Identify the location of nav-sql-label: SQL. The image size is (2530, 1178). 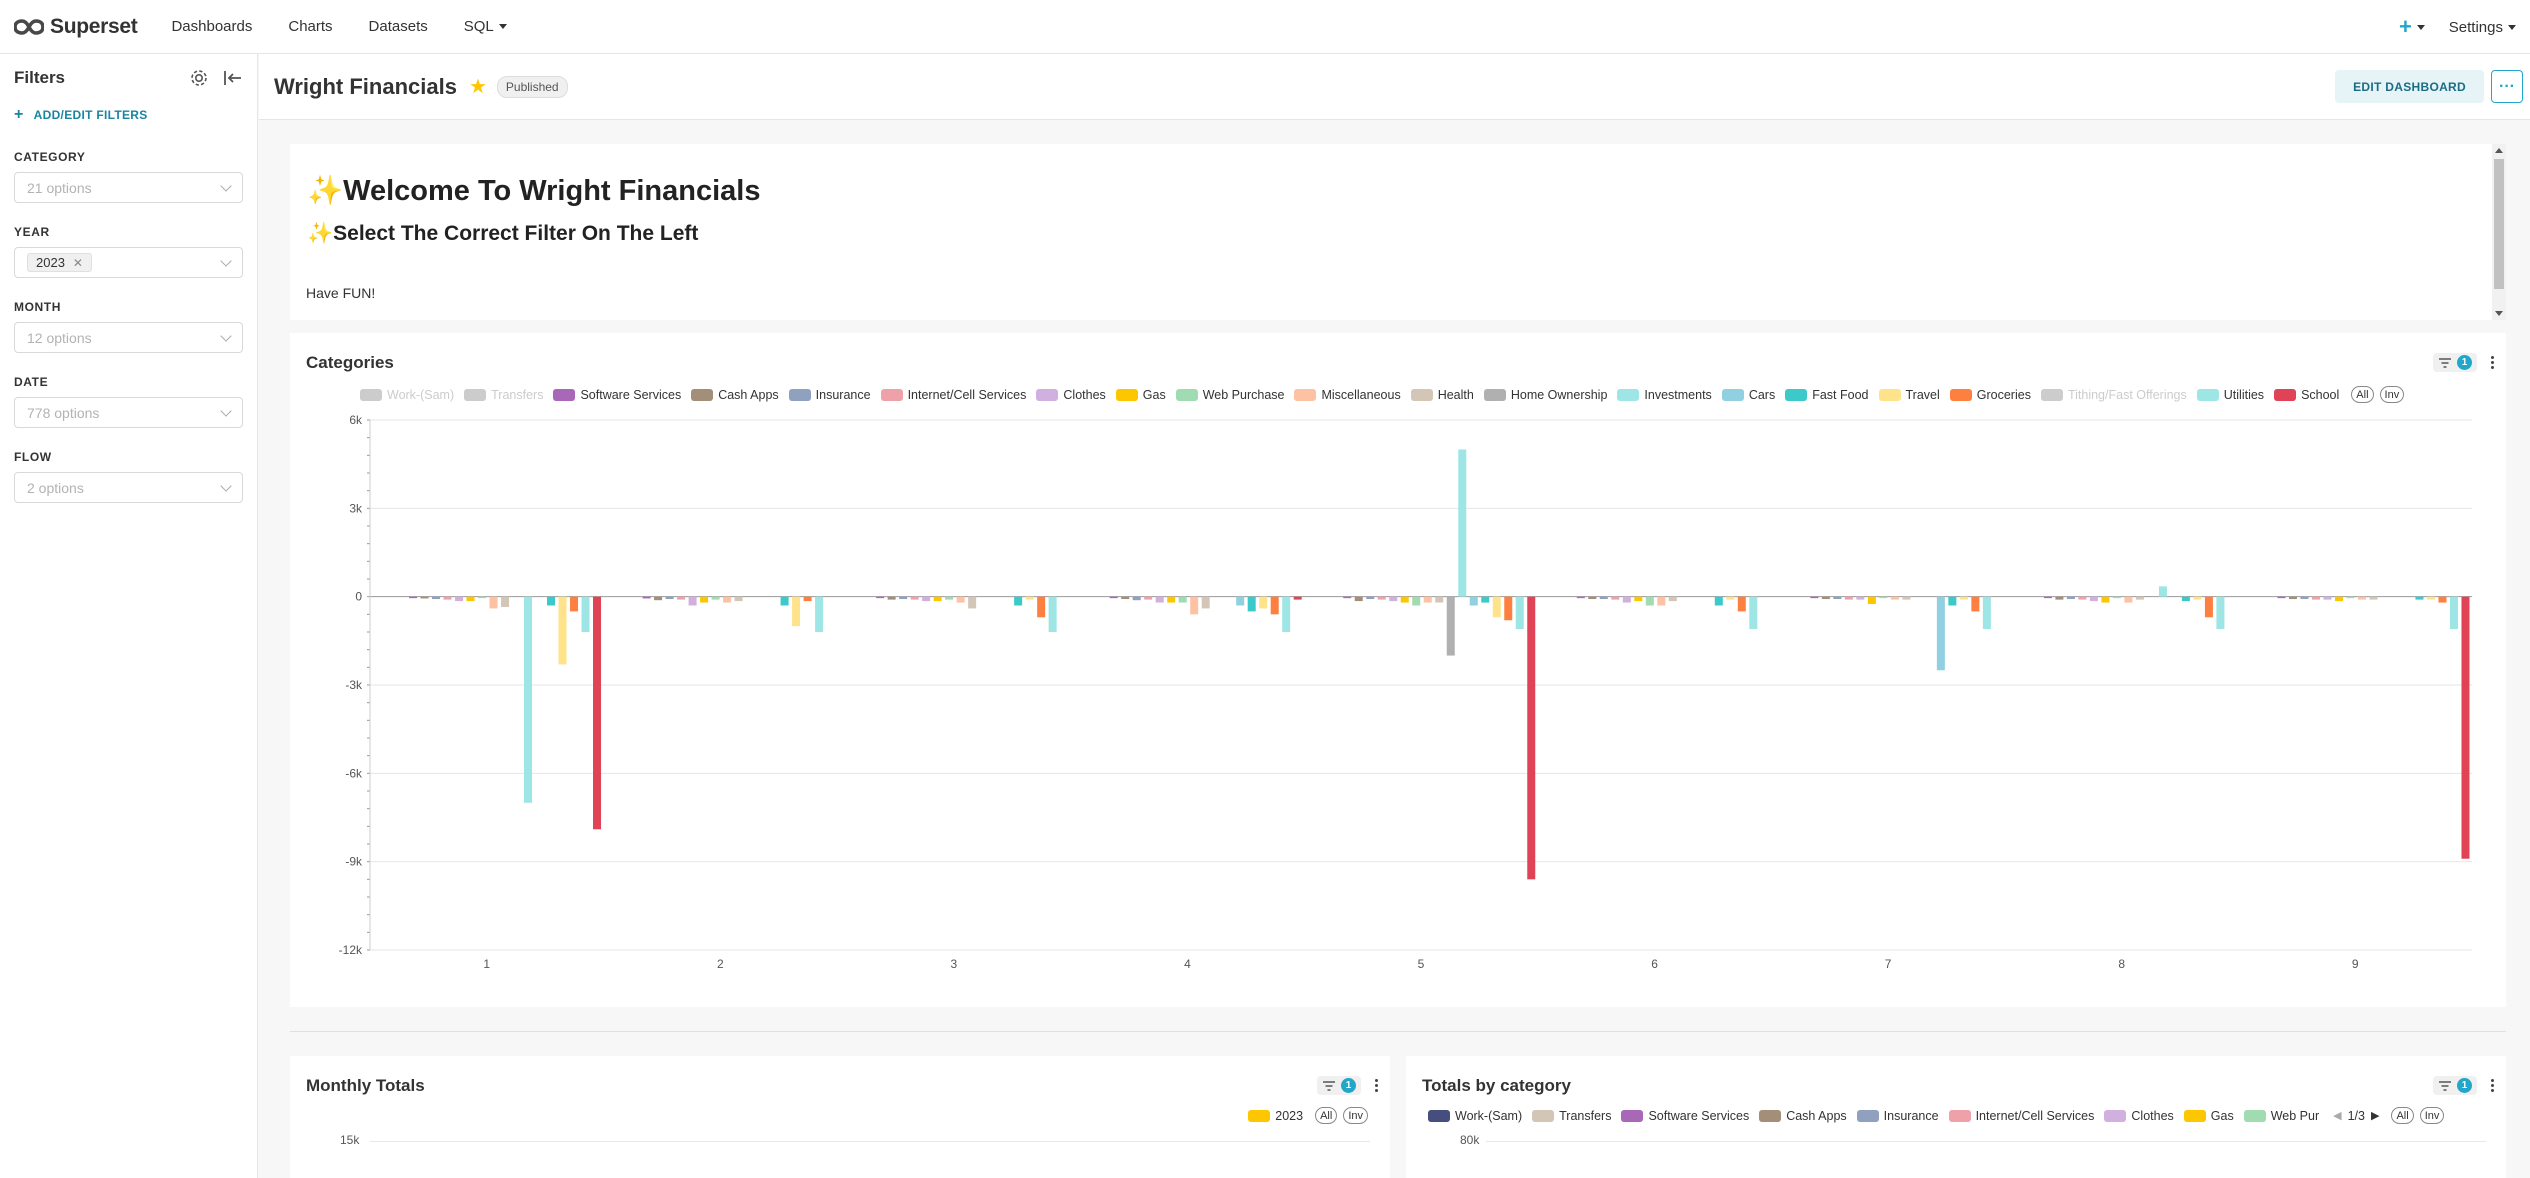
(478, 26).